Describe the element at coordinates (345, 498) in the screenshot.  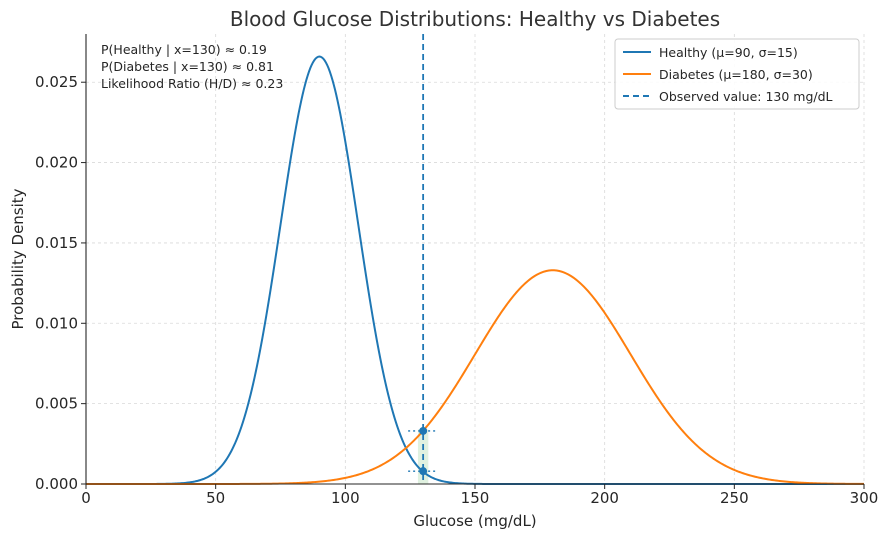
I see `x-tick-label: 100` at that location.